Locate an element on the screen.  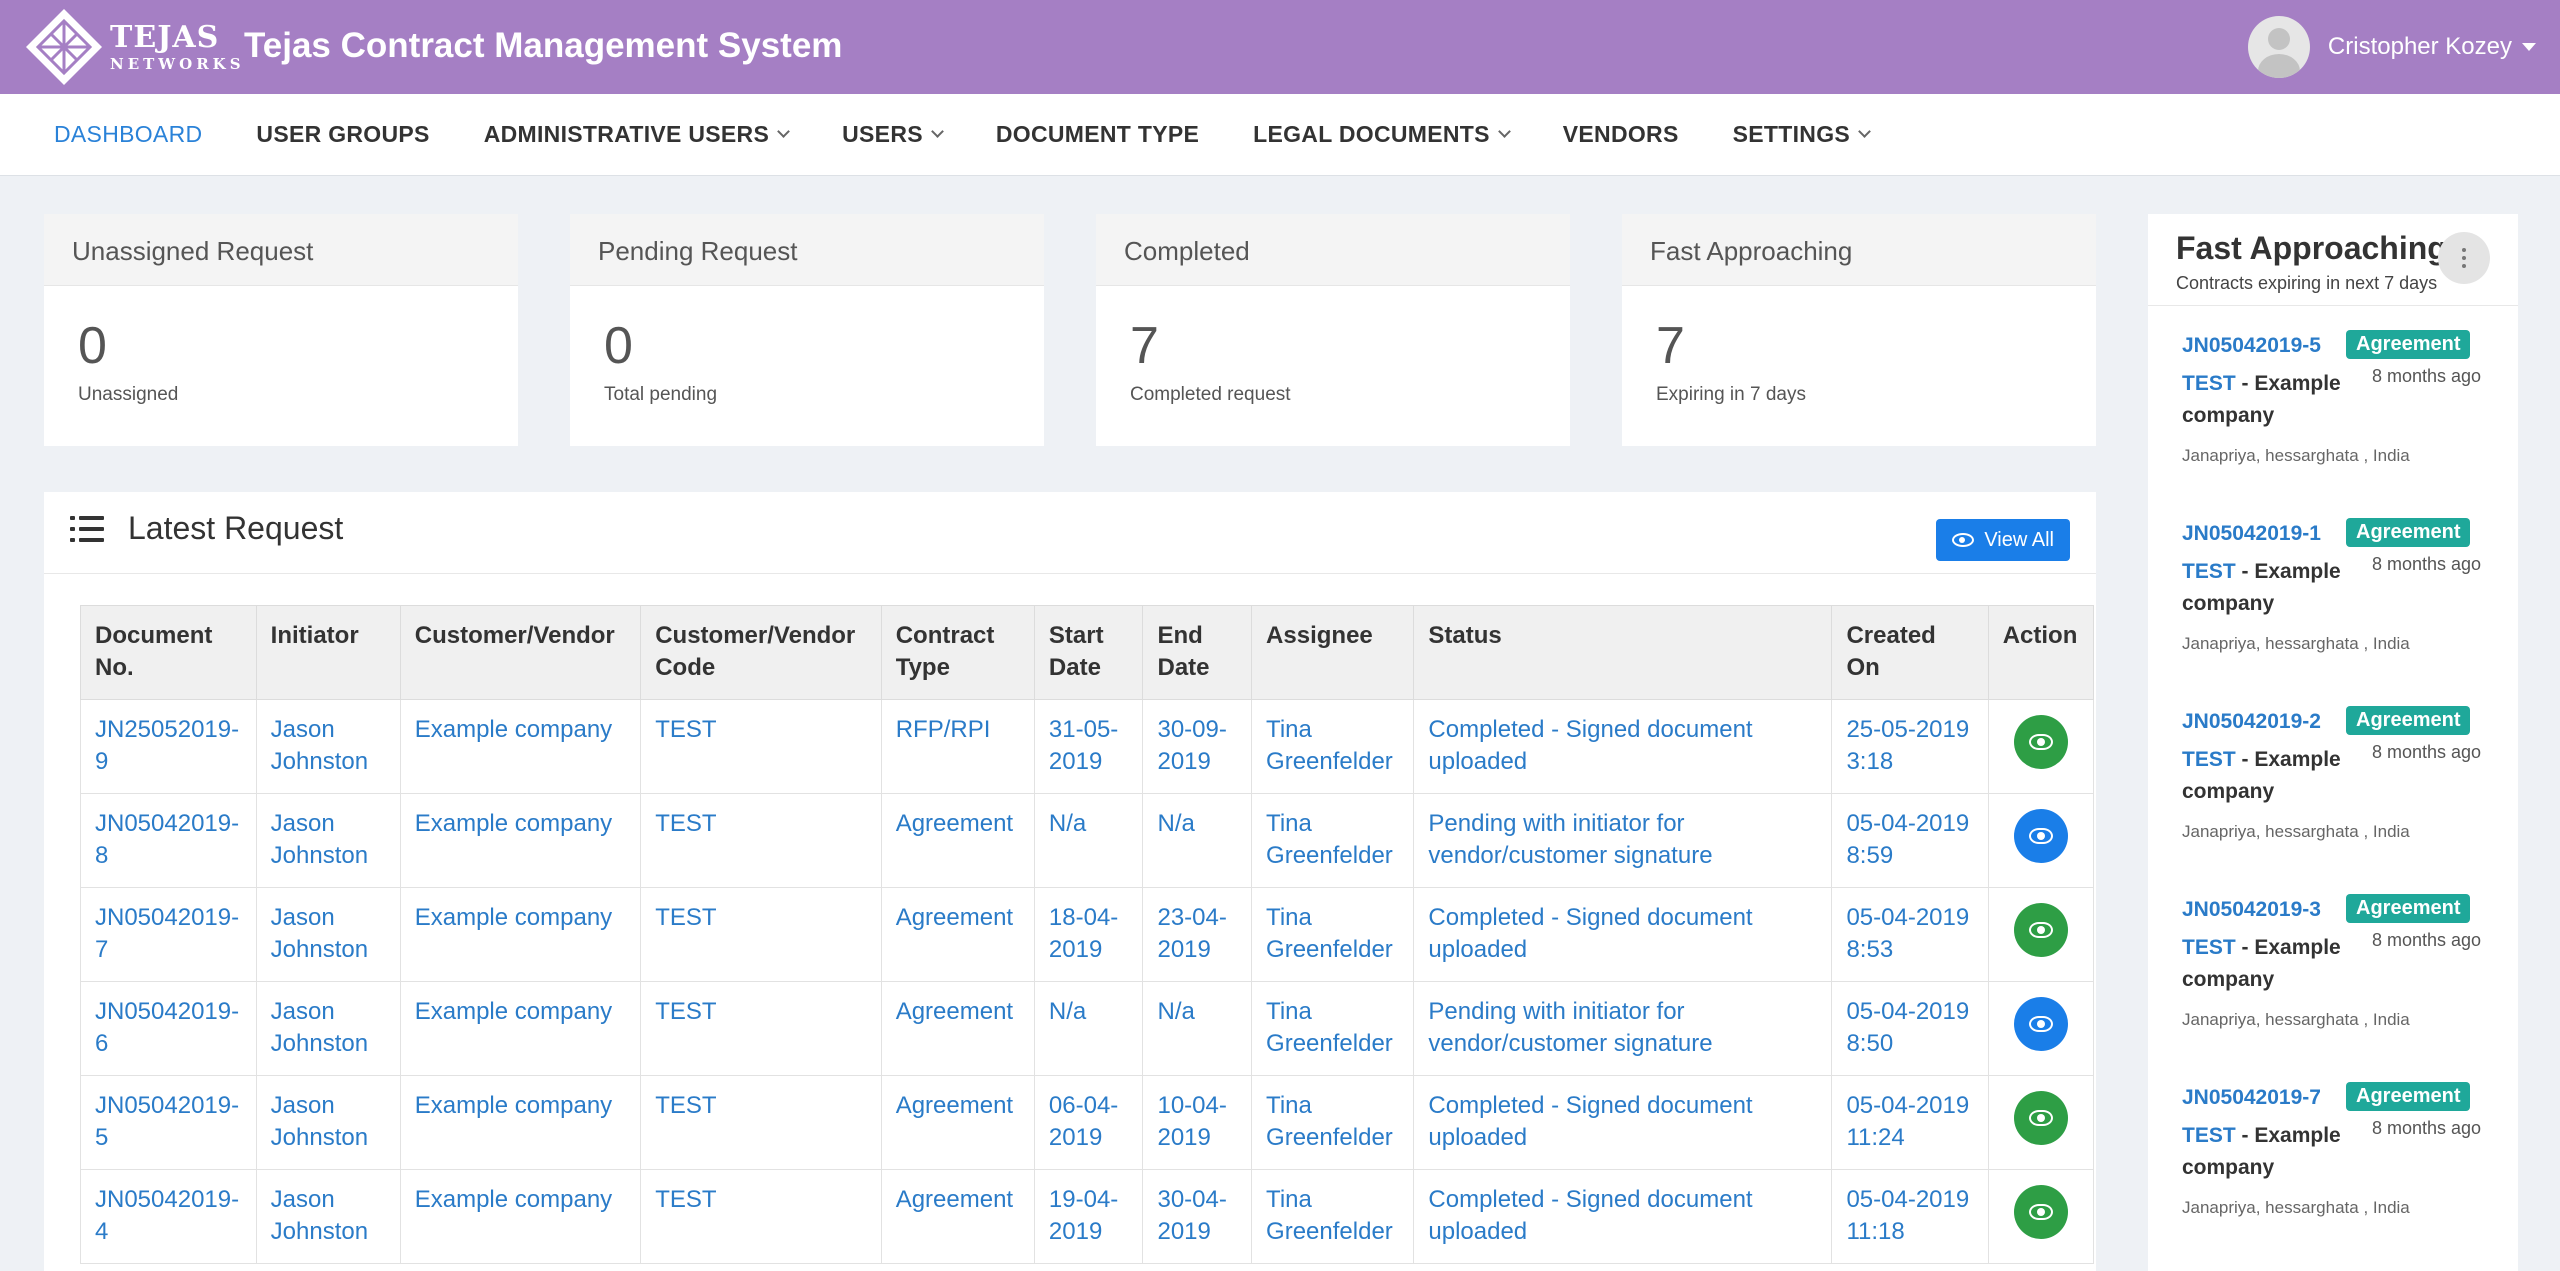
start-date-cell: 06-04-2019 is located at coordinates (1088, 1122).